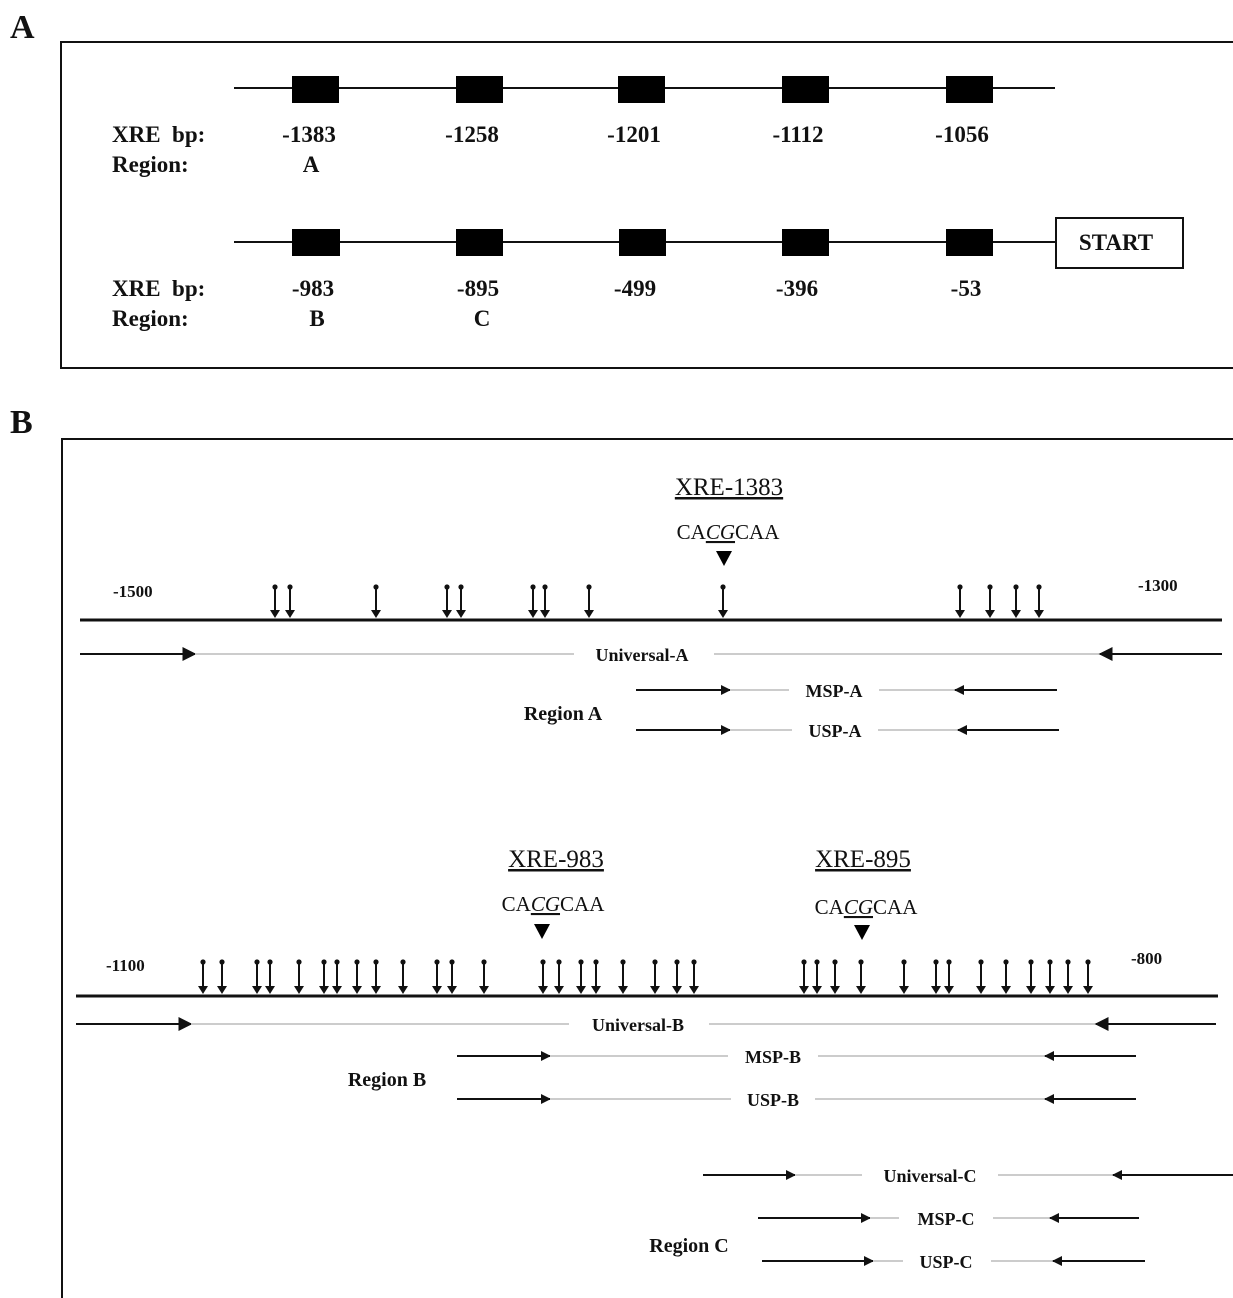  Describe the element at coordinates (472, 134) in the screenshot. I see `xre-bp-label: -1258` at that location.